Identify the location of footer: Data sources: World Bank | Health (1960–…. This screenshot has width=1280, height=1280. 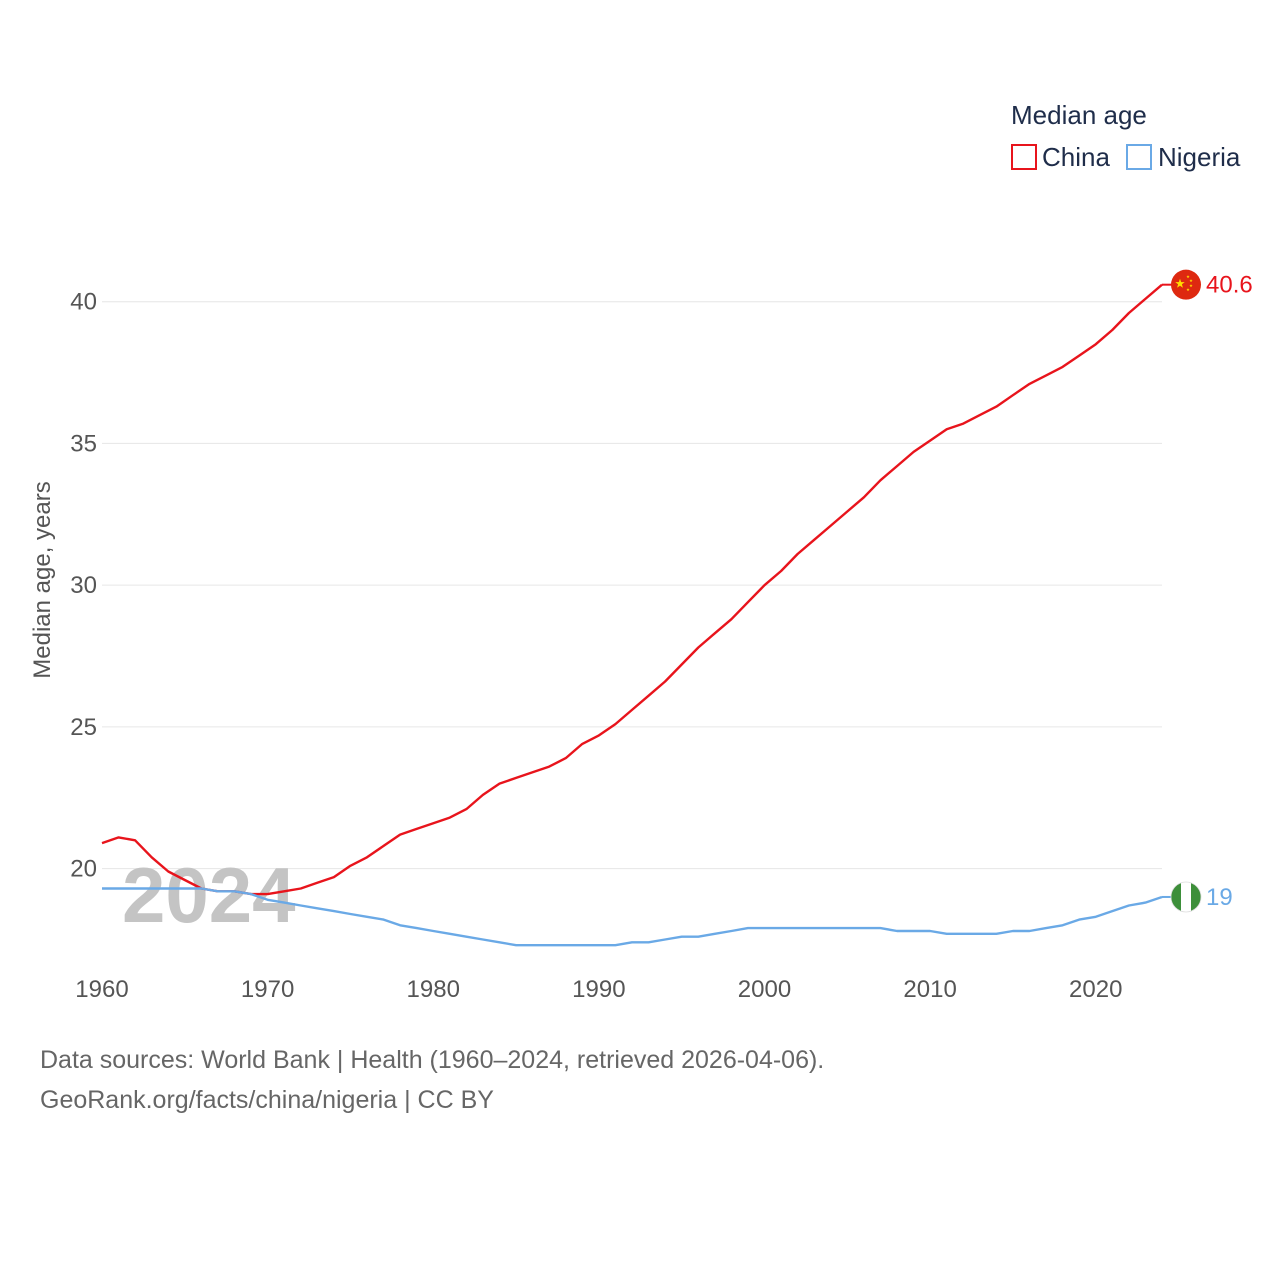
(640, 1080).